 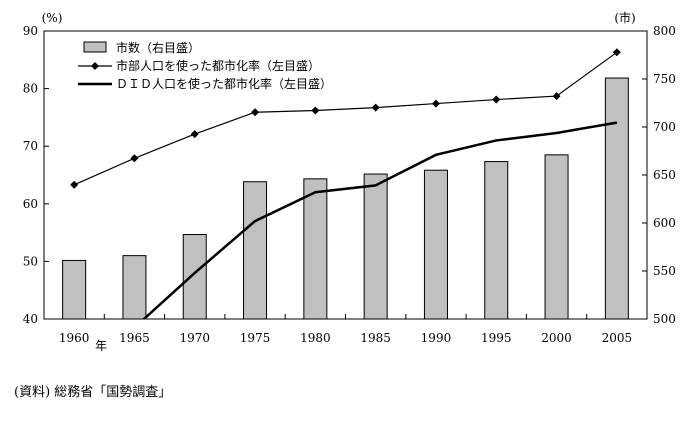 I want to click on right-axis-tick-label: 650, so click(x=664, y=175).